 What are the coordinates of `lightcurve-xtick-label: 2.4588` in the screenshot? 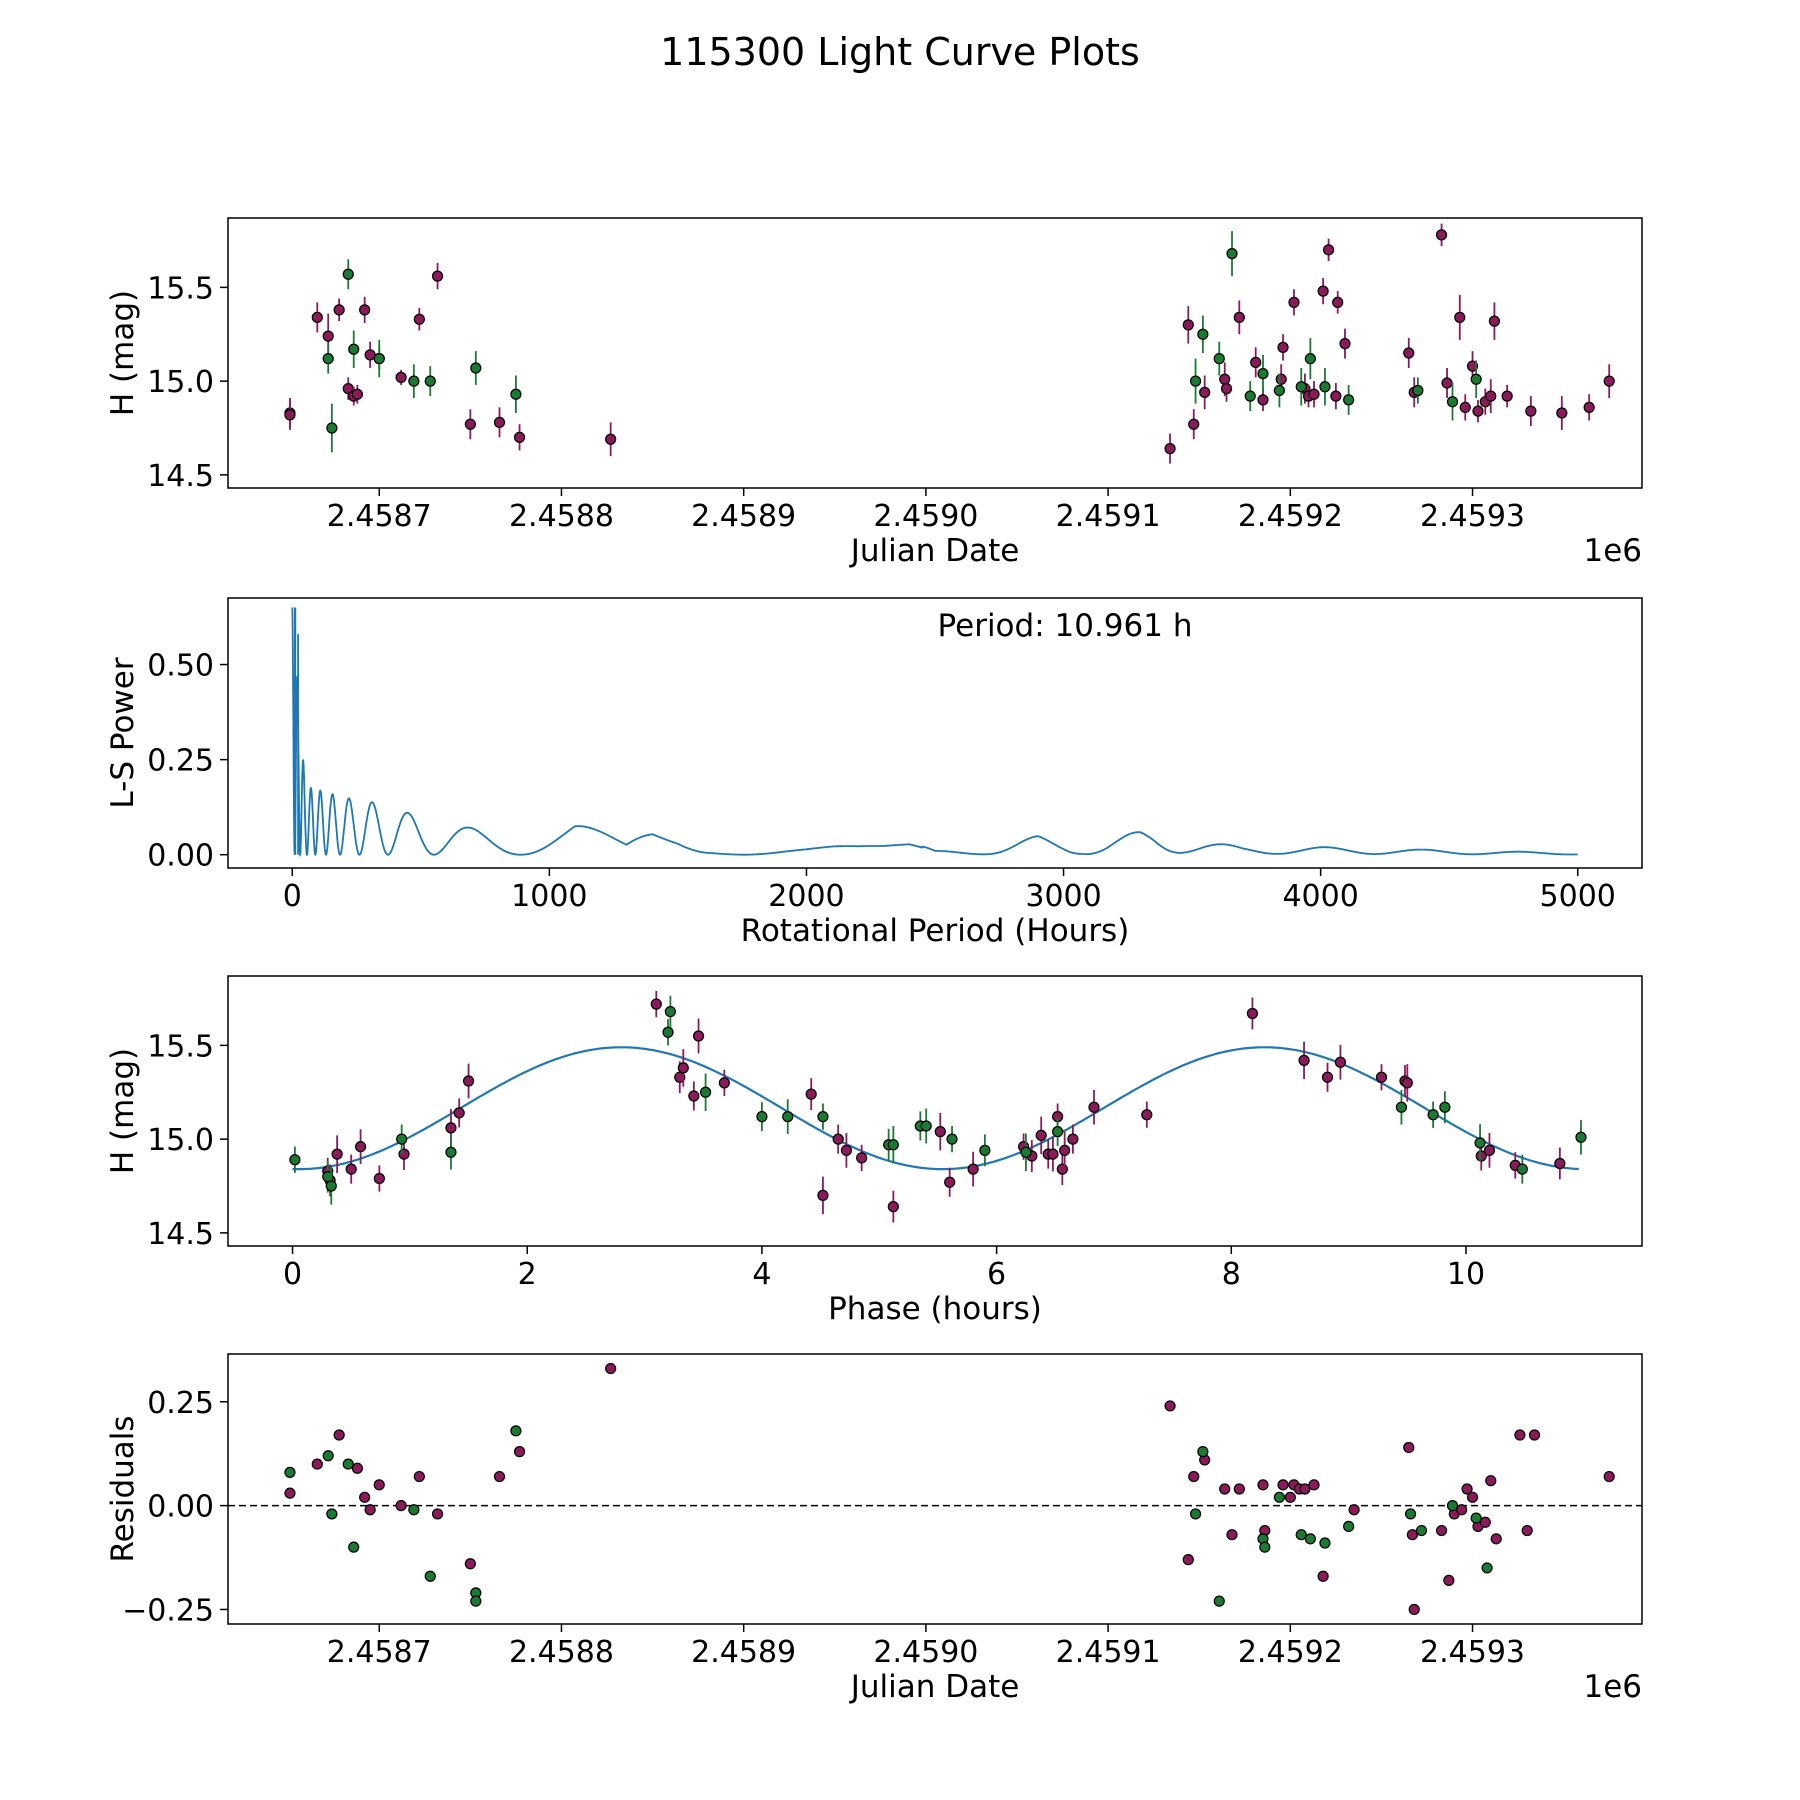 It's located at (561, 516).